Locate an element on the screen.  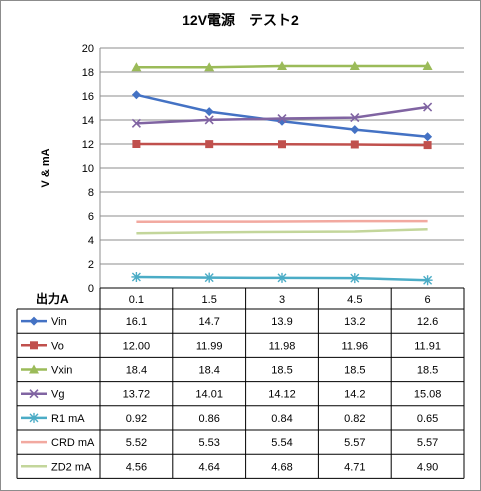
y-tick-label: 16 is located at coordinates (88, 97).